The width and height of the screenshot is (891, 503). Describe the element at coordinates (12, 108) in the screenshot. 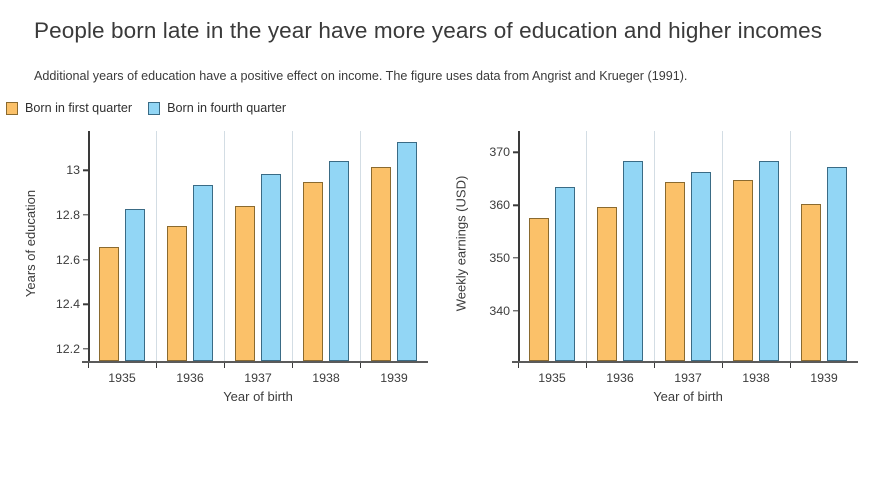

I see `legend-swatch-q1-icon` at that location.